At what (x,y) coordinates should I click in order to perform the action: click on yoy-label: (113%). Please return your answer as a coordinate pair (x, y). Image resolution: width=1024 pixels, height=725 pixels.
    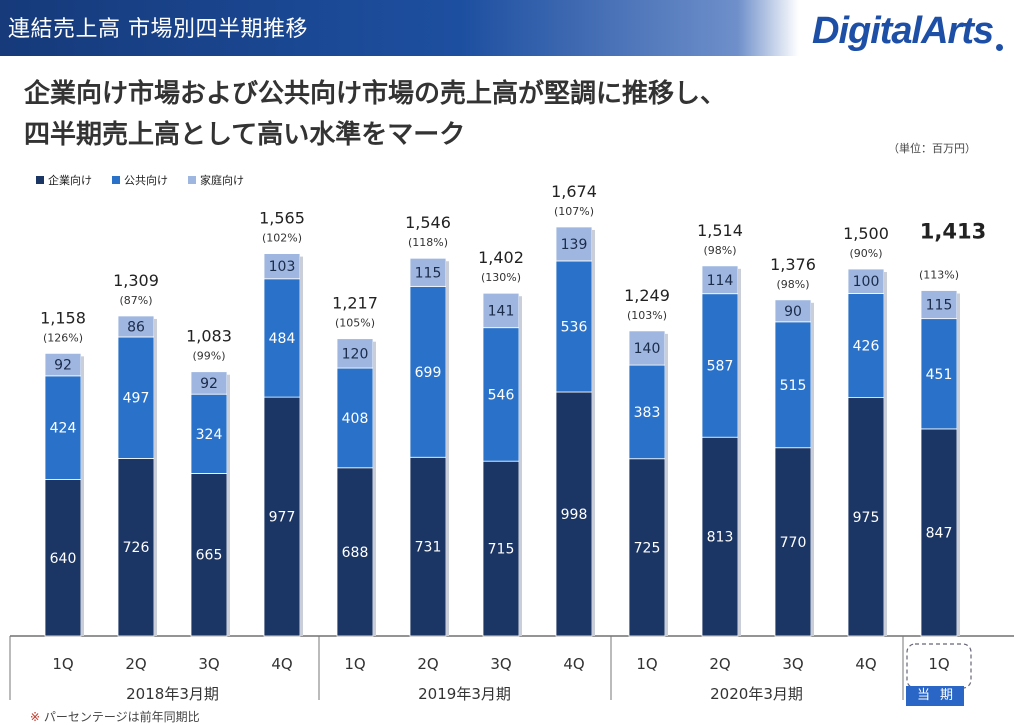
    Looking at the image, I should click on (939, 275).